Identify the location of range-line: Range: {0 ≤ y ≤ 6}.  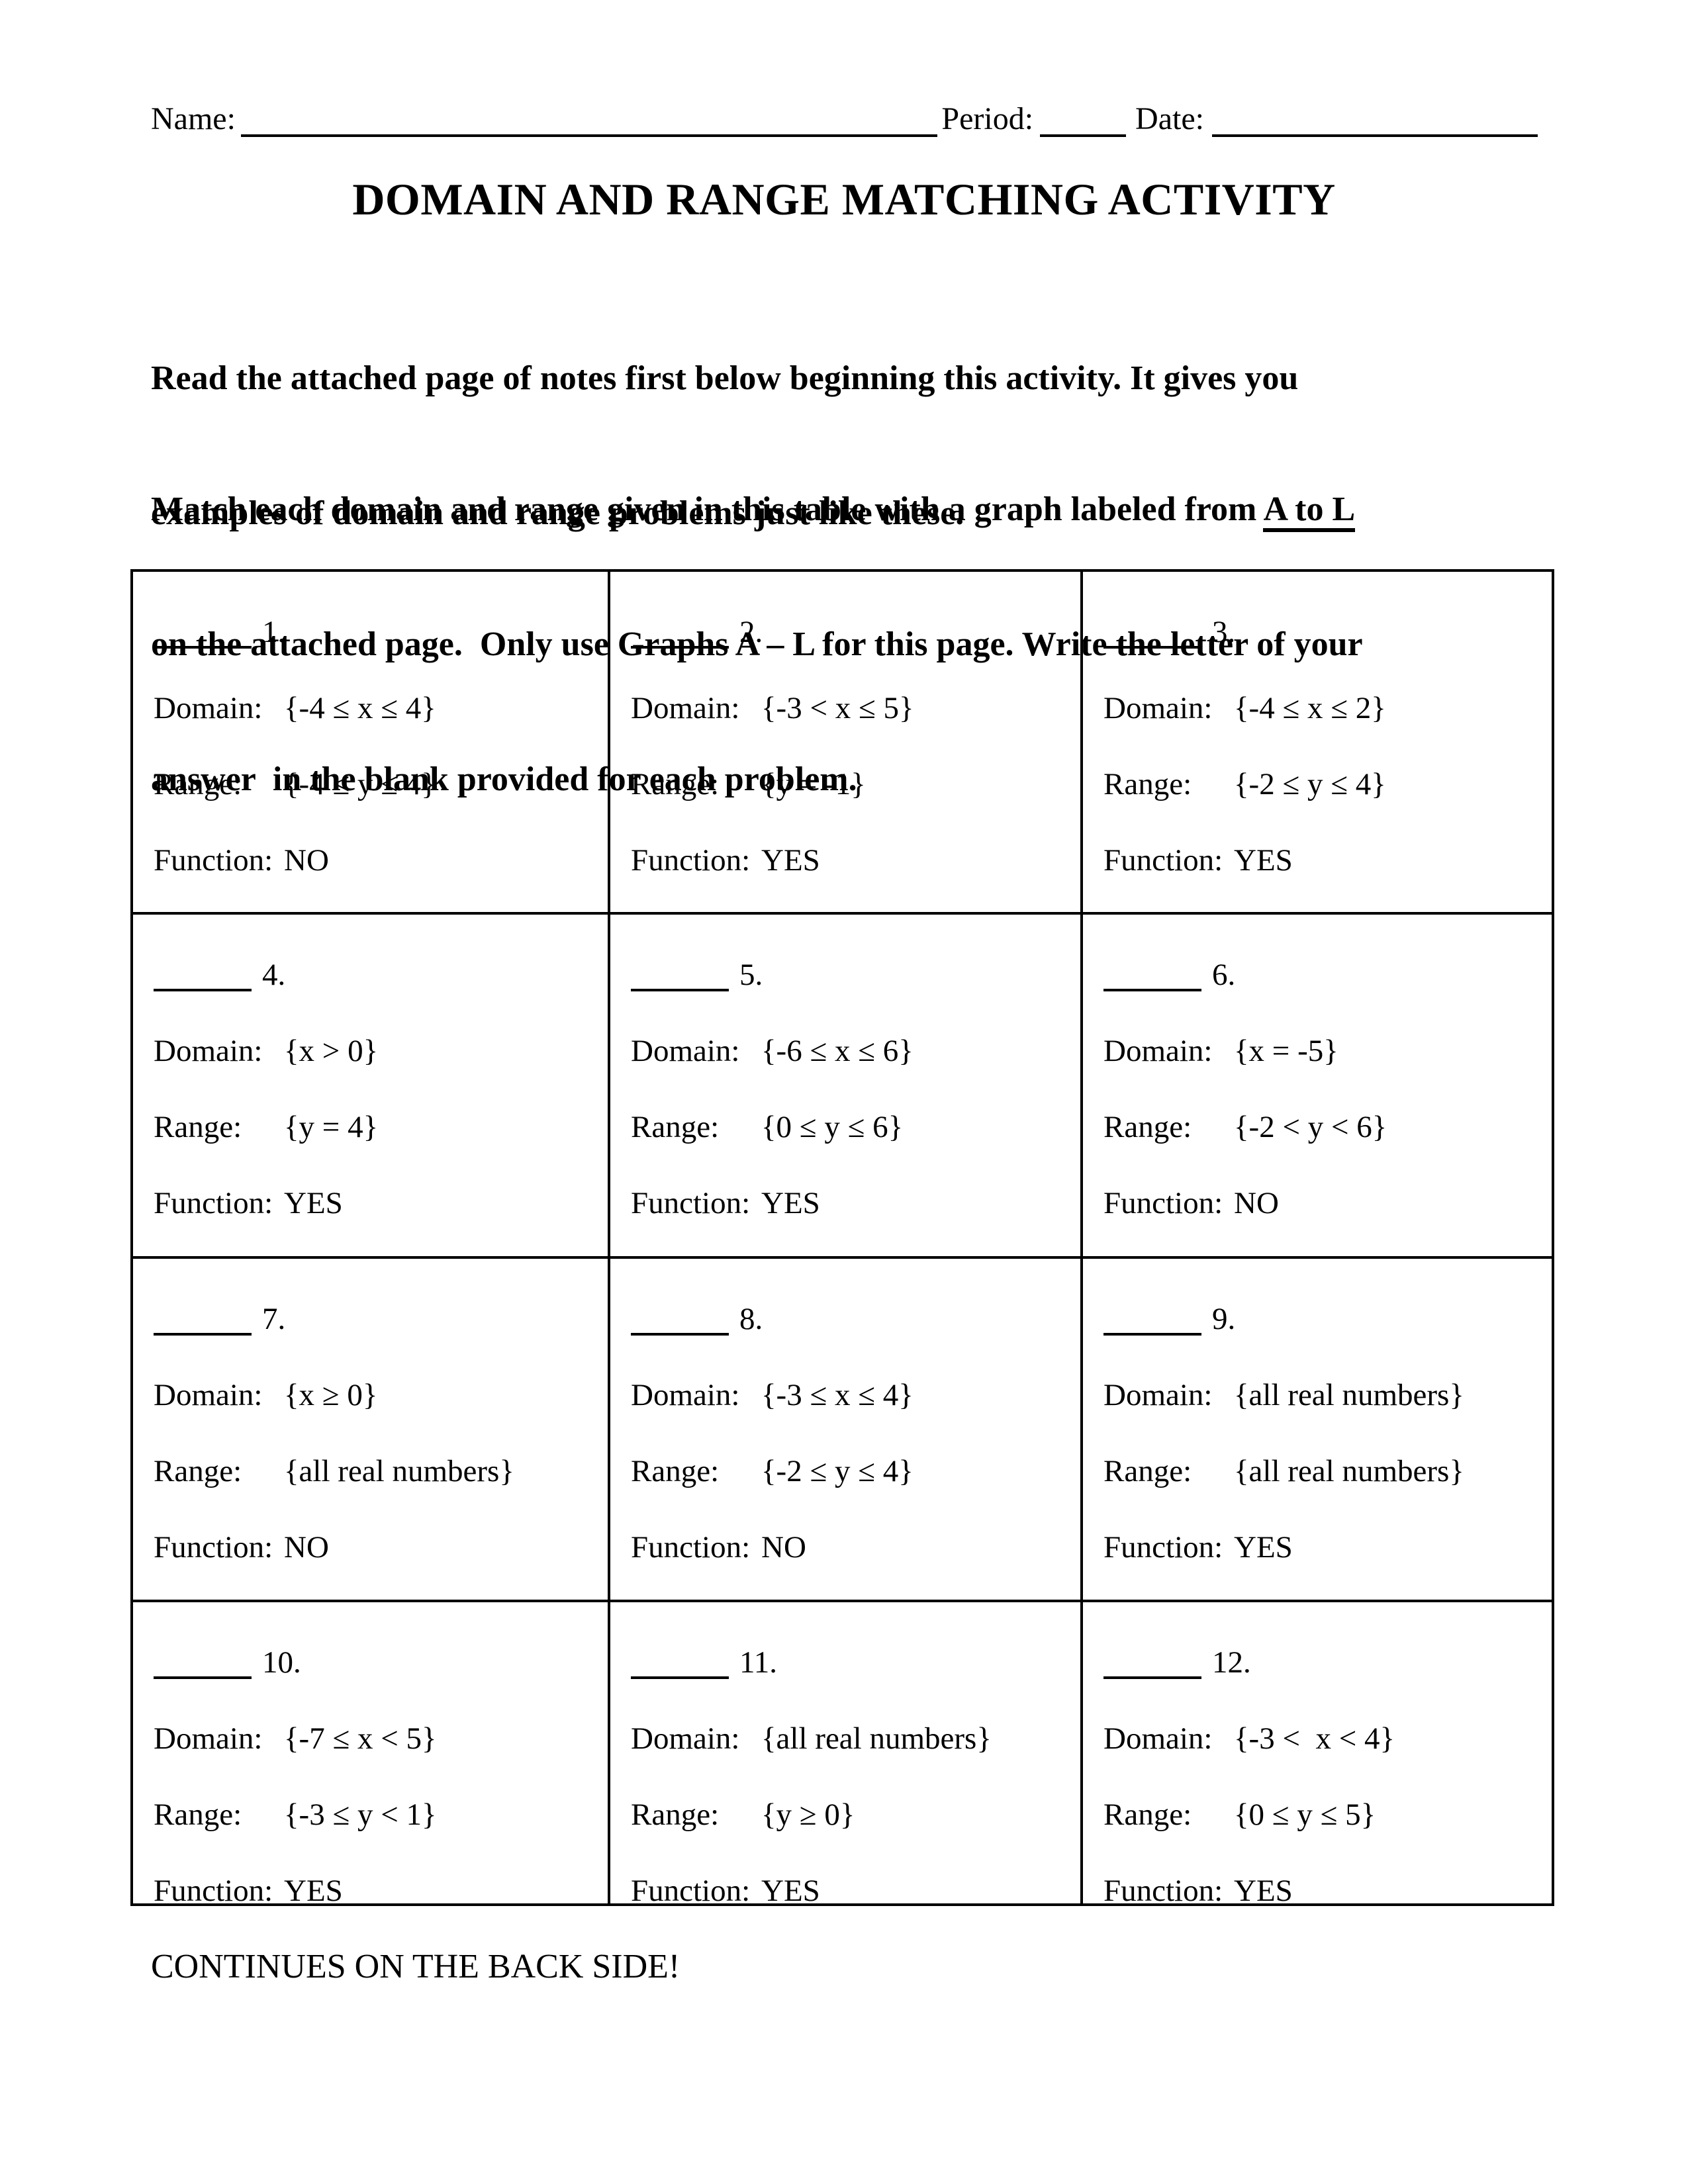
(853, 1127).